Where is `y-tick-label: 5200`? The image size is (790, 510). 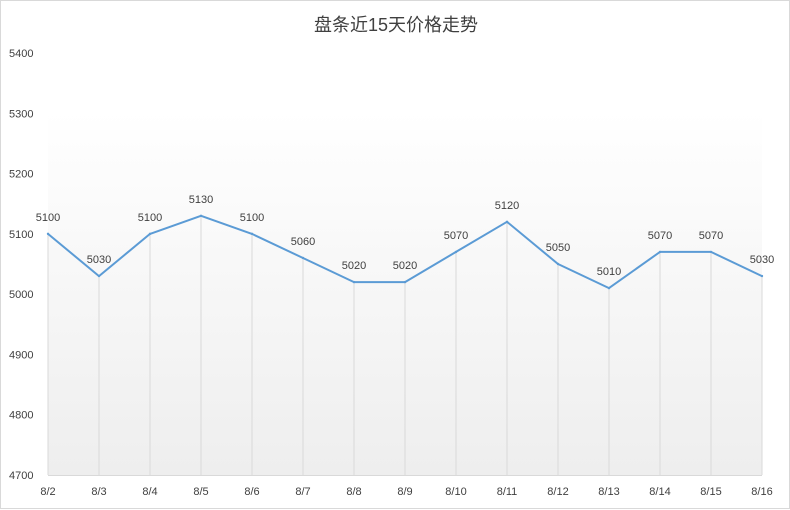
y-tick-label: 5200 is located at coordinates (21, 175).